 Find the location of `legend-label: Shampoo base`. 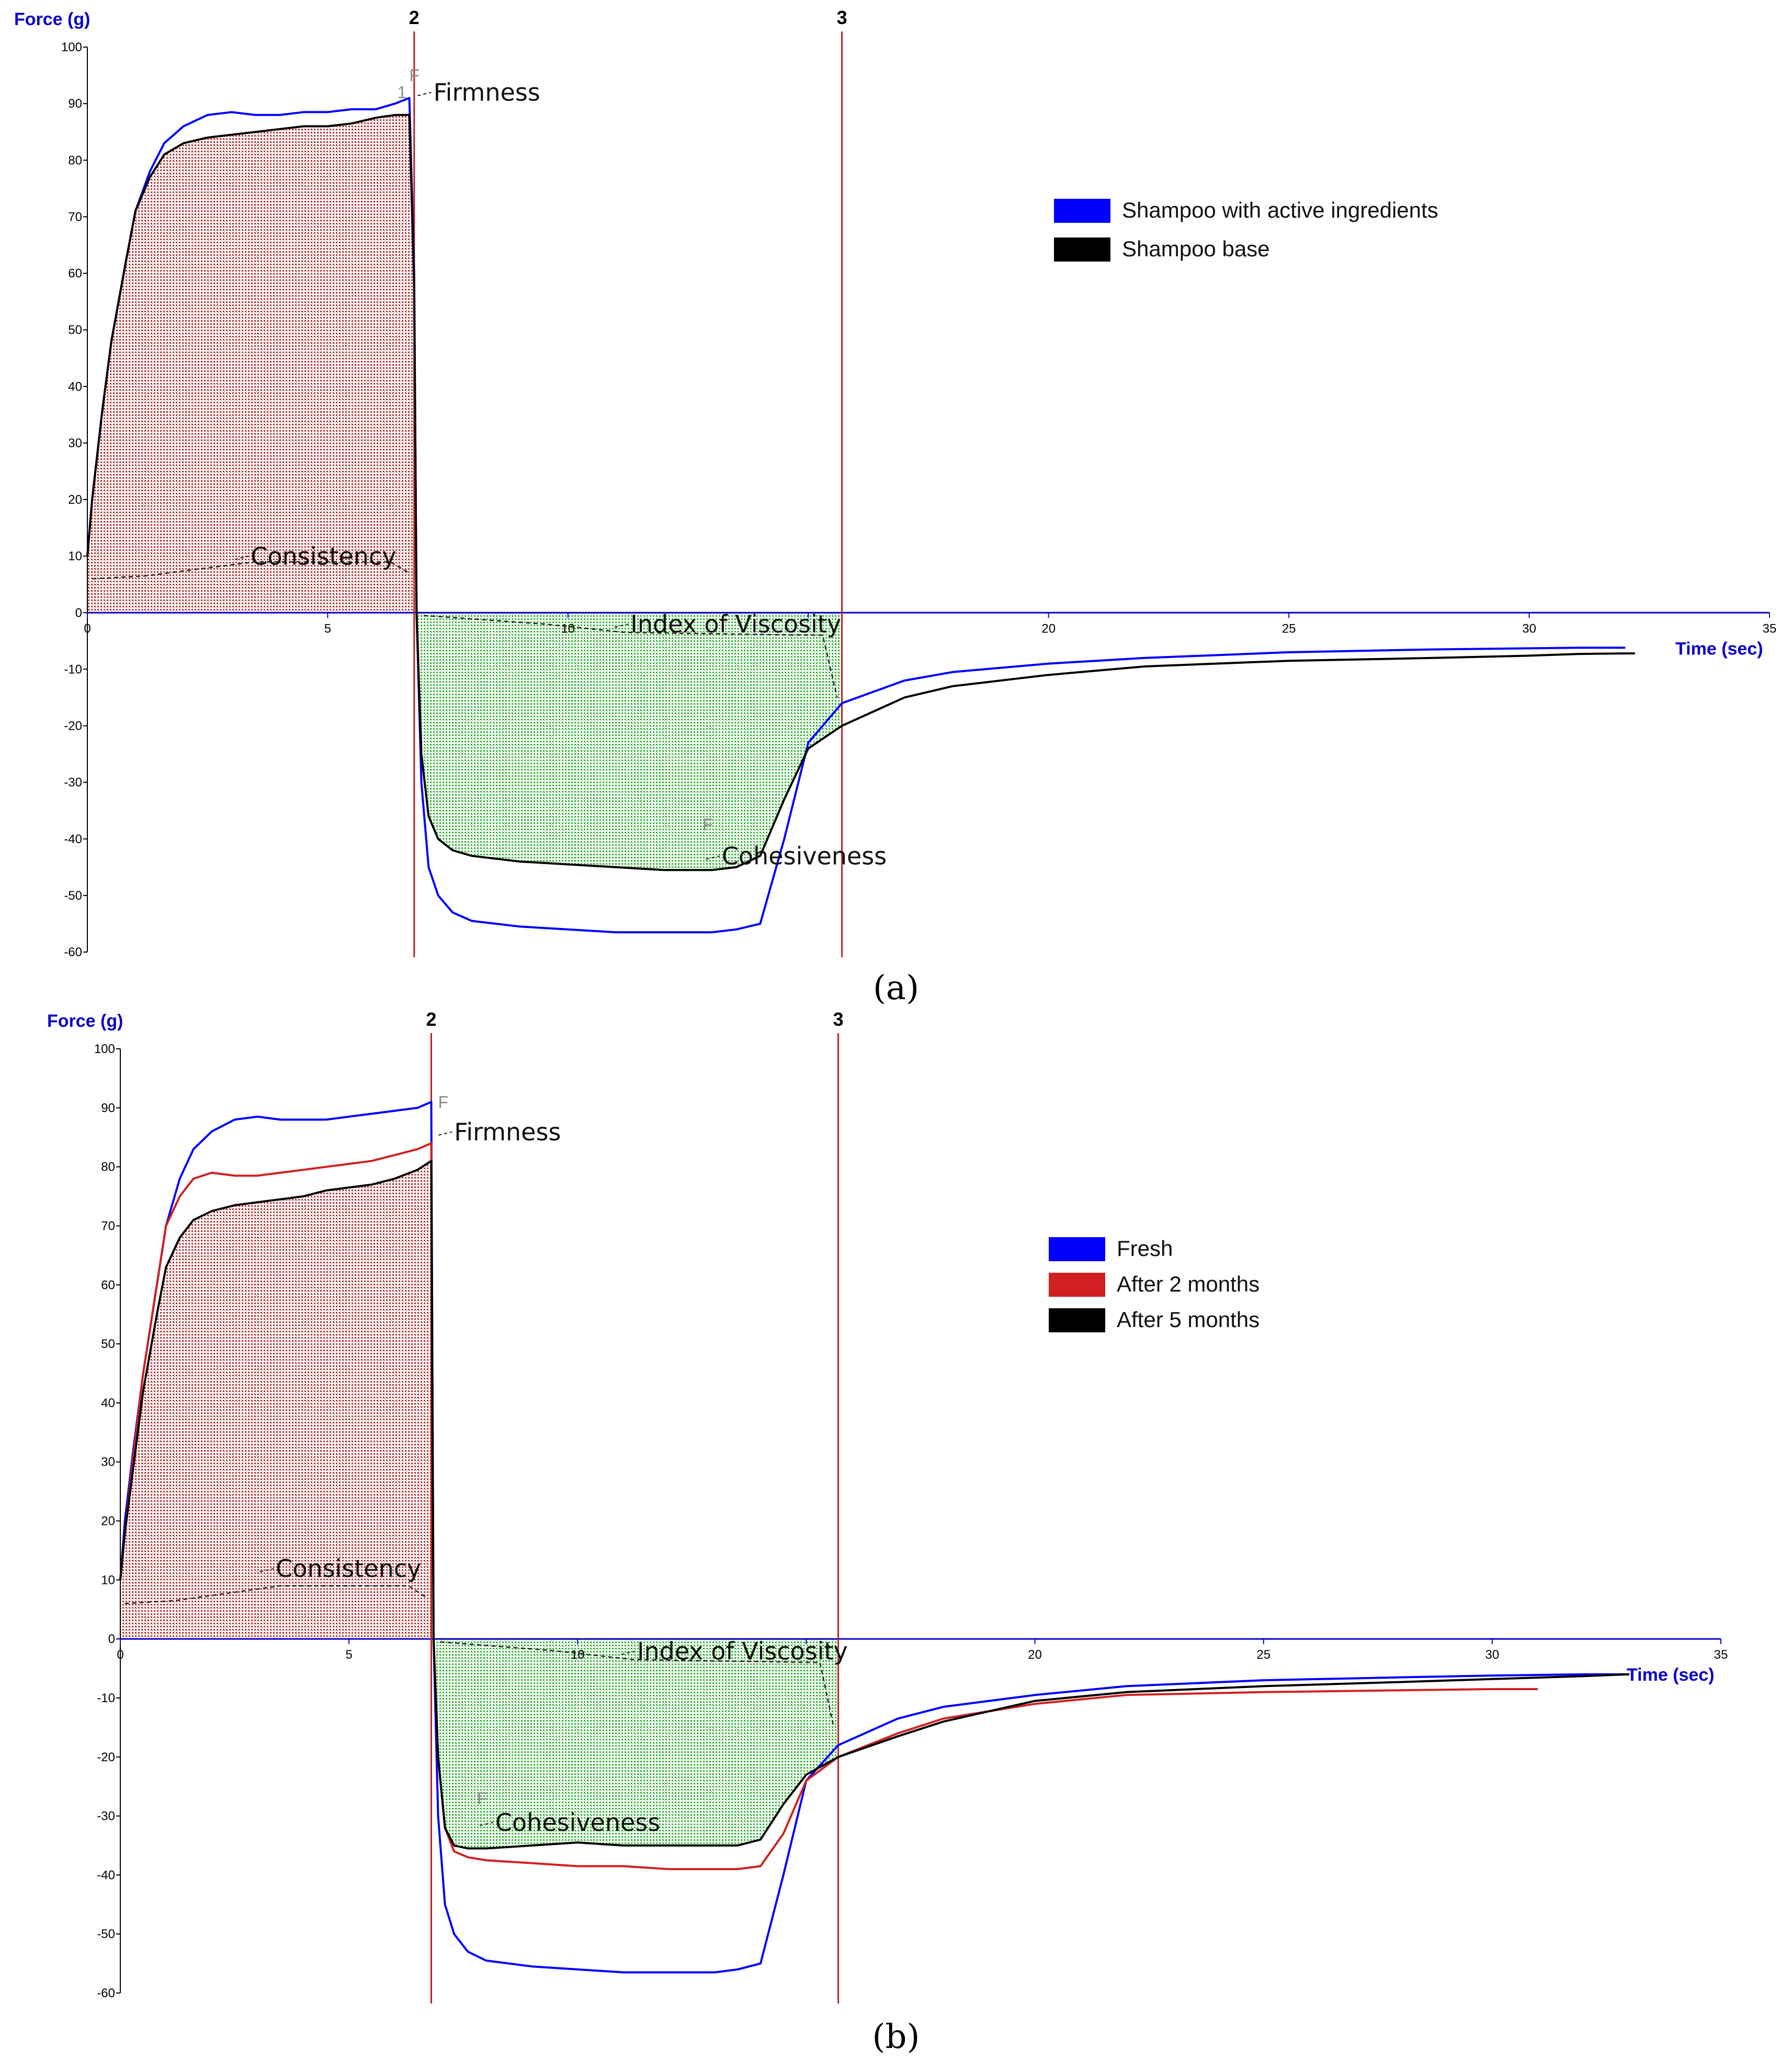

legend-label: Shampoo base is located at coordinates (1196, 249).